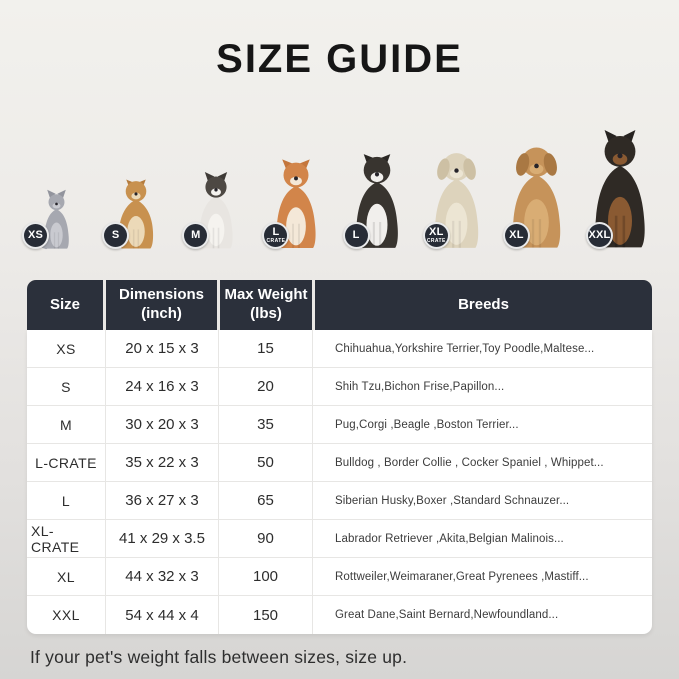 The image size is (679, 679). What do you see at coordinates (162, 424) in the screenshot?
I see `cell-dimensions: 30 x 20 x 3` at bounding box center [162, 424].